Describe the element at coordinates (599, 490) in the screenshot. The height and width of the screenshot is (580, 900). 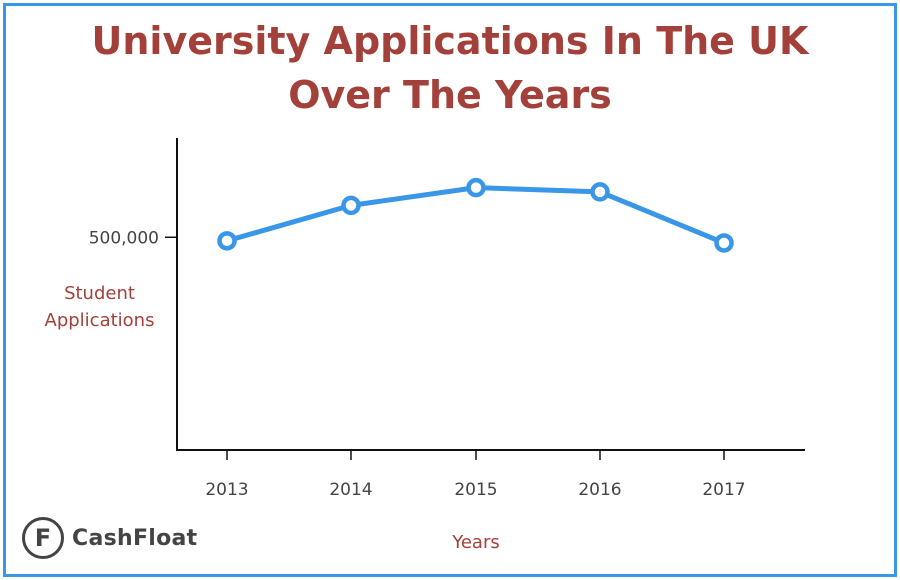
I see `x-tick-label: 2016` at that location.